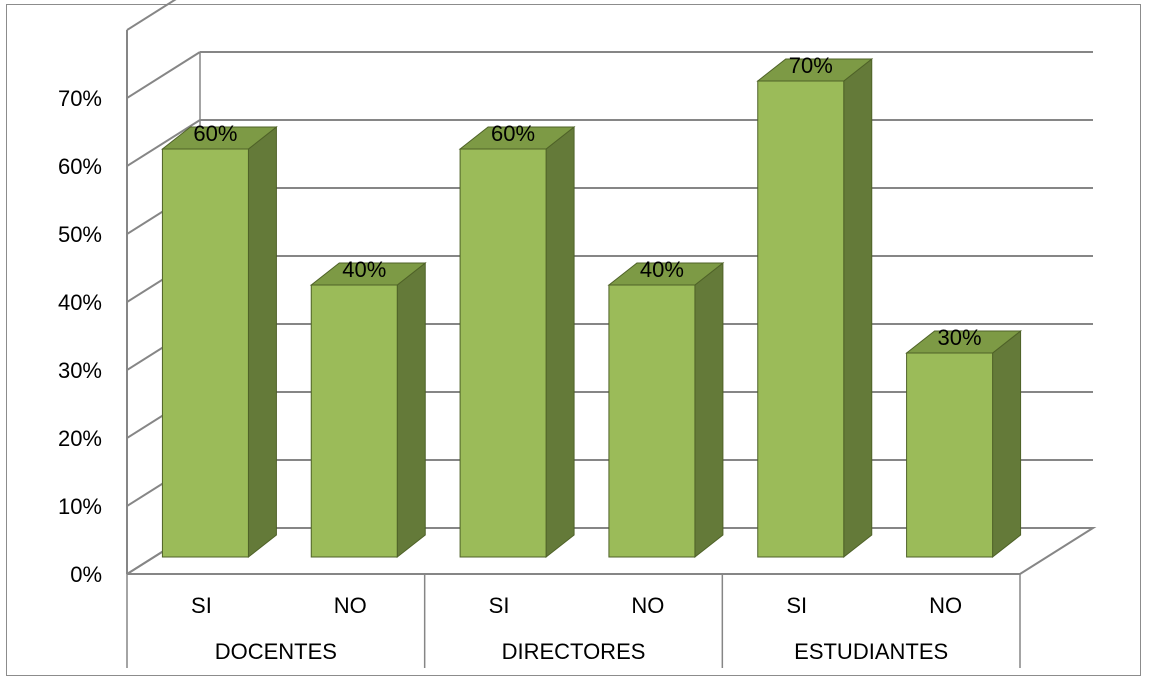  What do you see at coordinates (960, 337) in the screenshot?
I see `data-label: 30%` at bounding box center [960, 337].